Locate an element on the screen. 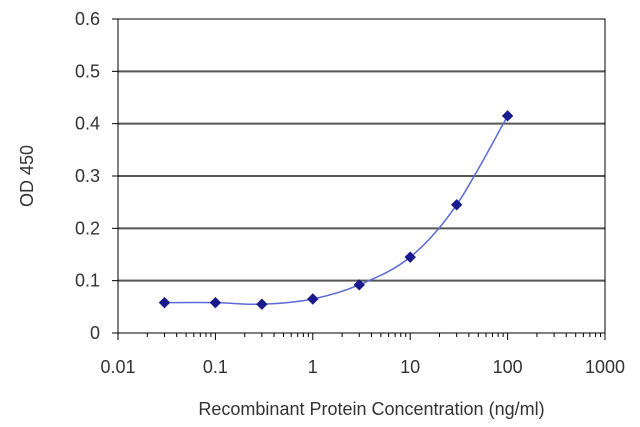 The width and height of the screenshot is (640, 427). x-tick-label: 1000 is located at coordinates (605, 367).